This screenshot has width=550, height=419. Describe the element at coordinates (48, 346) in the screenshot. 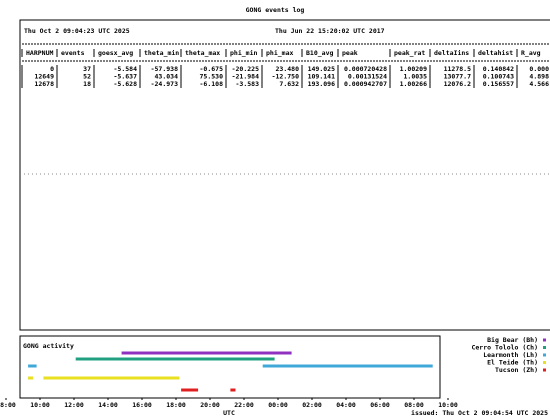

I see `activity-title: GONG activity` at that location.